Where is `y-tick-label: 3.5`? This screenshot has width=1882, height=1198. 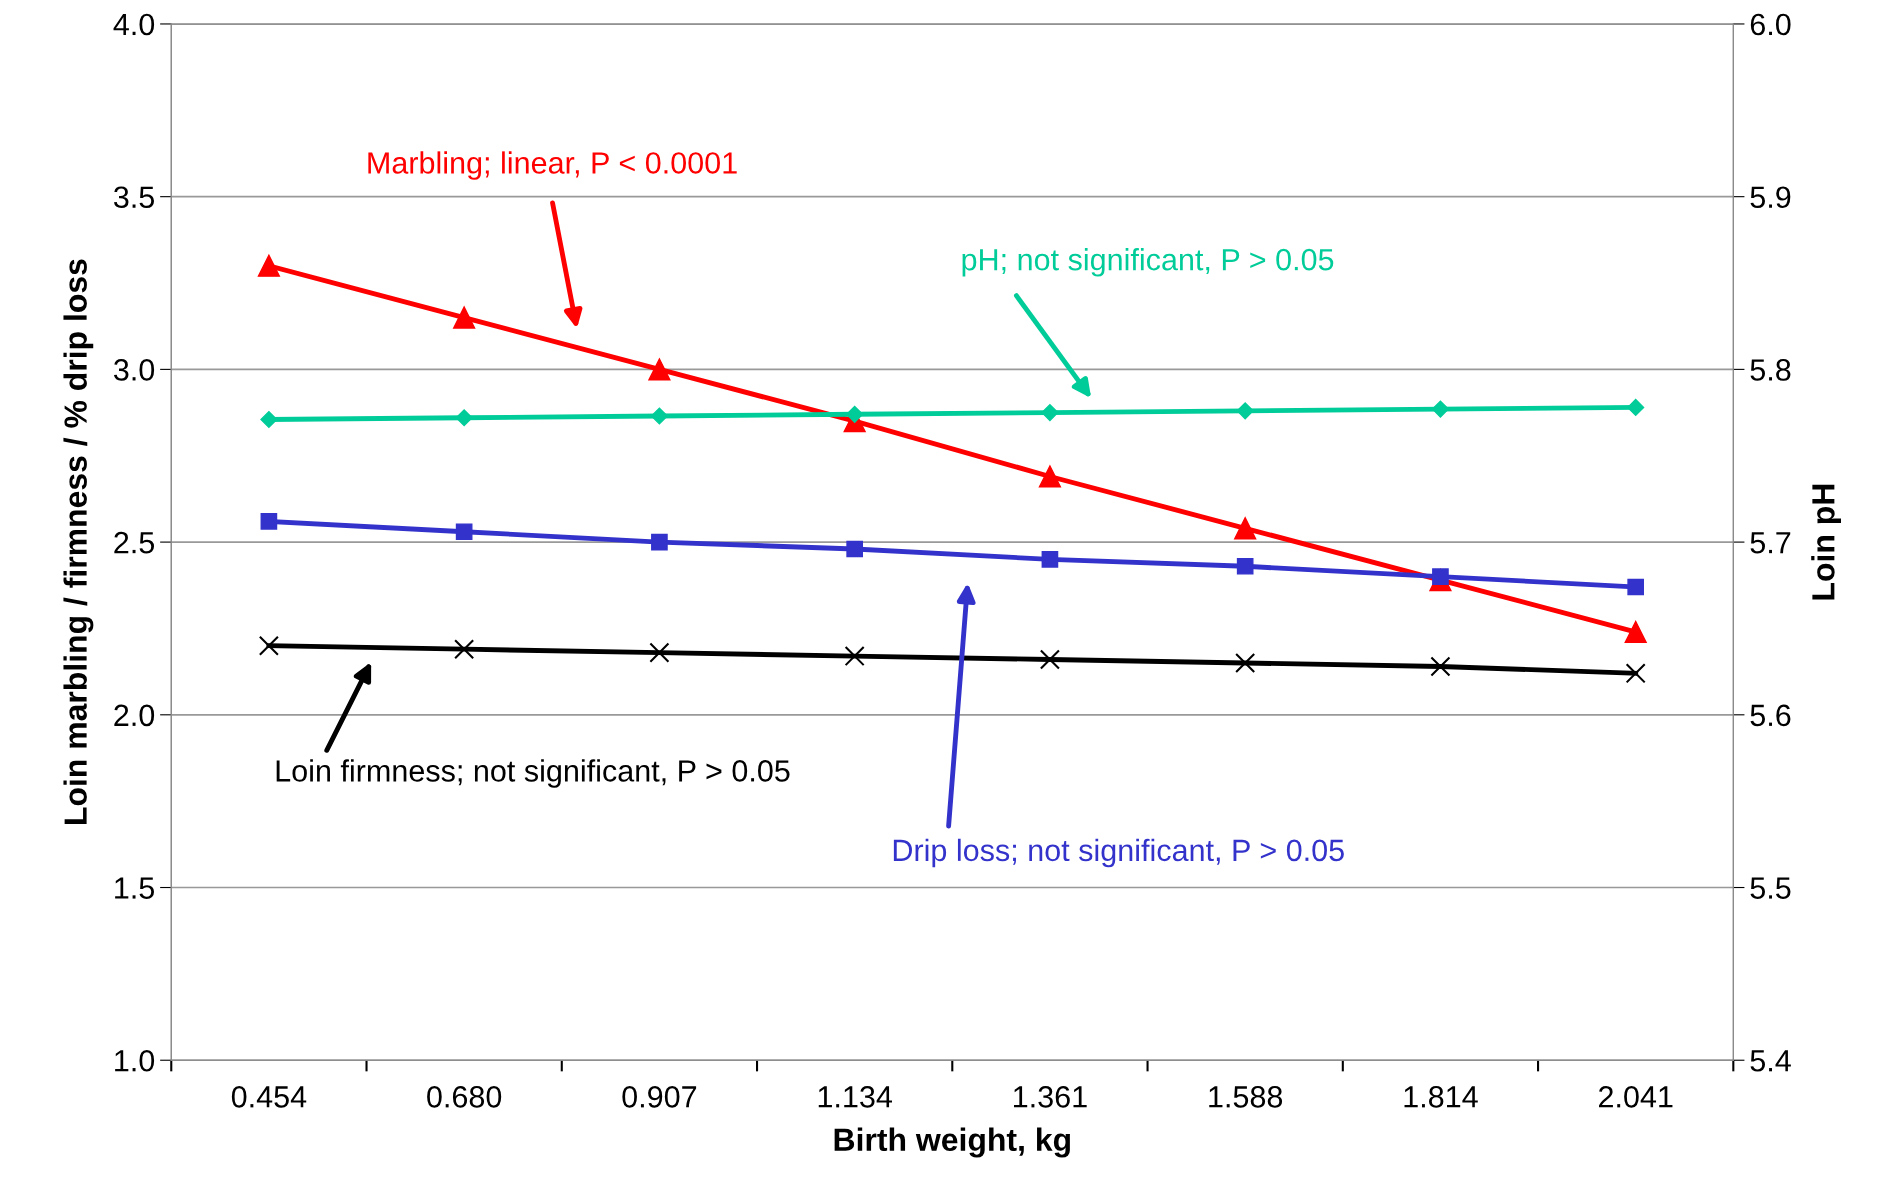 y-tick-label: 3.5 is located at coordinates (134, 197).